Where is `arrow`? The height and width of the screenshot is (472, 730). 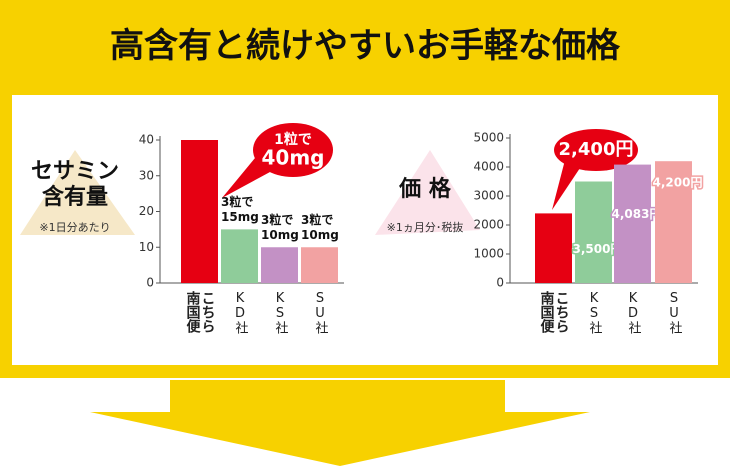 arrow is located at coordinates (340, 423).